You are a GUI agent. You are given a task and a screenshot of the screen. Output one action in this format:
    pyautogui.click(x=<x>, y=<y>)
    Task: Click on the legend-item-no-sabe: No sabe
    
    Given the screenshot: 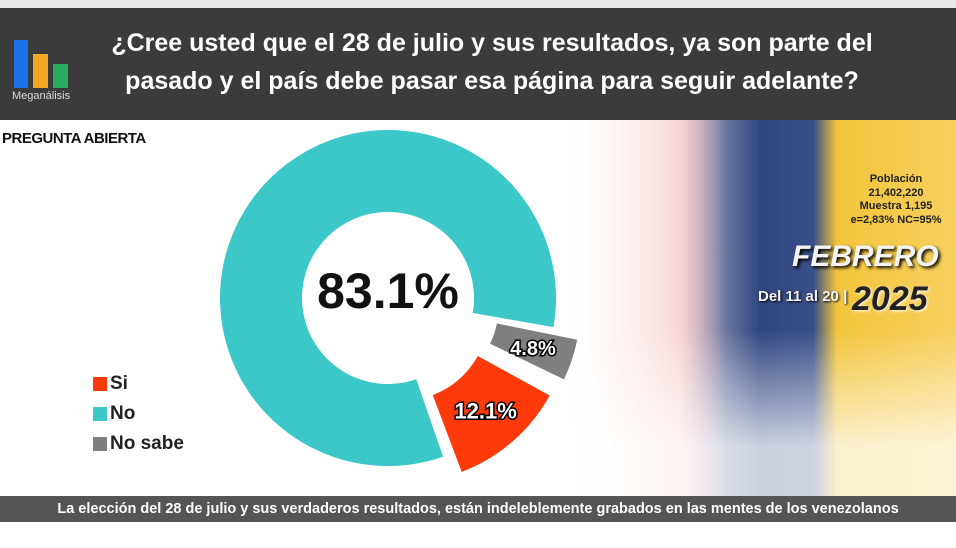 What is the action you would take?
    pyautogui.click(x=138, y=444)
    